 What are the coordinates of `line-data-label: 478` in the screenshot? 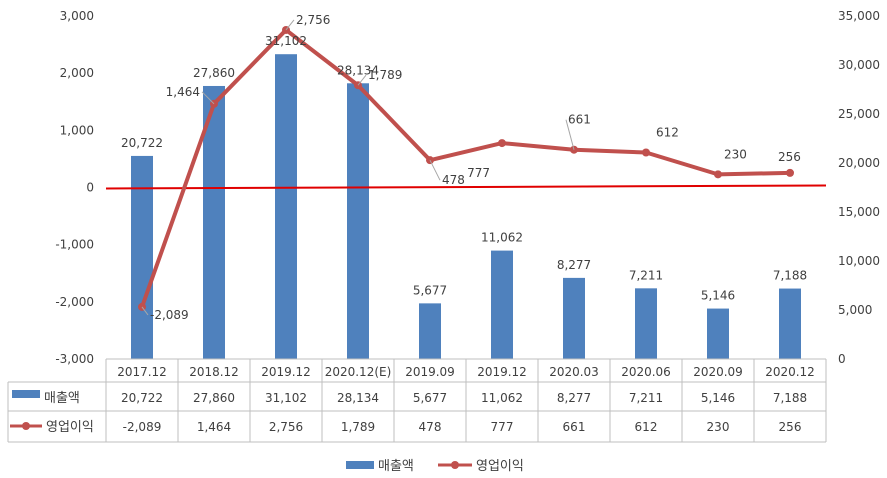 It's located at (453, 180).